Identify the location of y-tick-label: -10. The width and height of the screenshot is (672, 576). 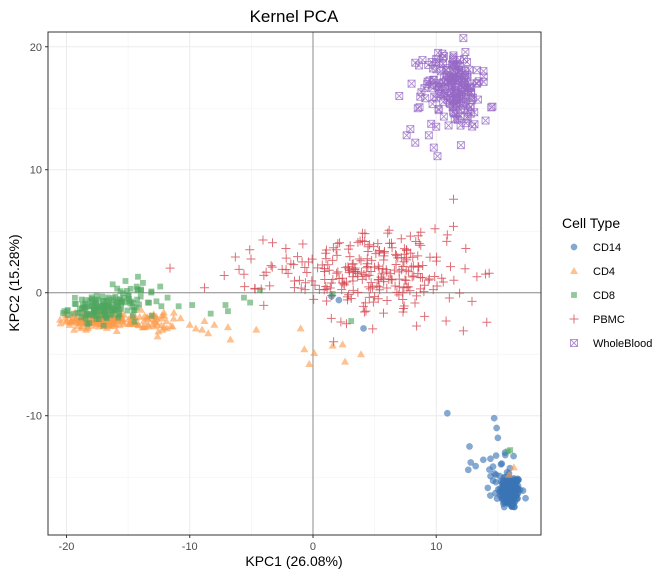
(34, 417).